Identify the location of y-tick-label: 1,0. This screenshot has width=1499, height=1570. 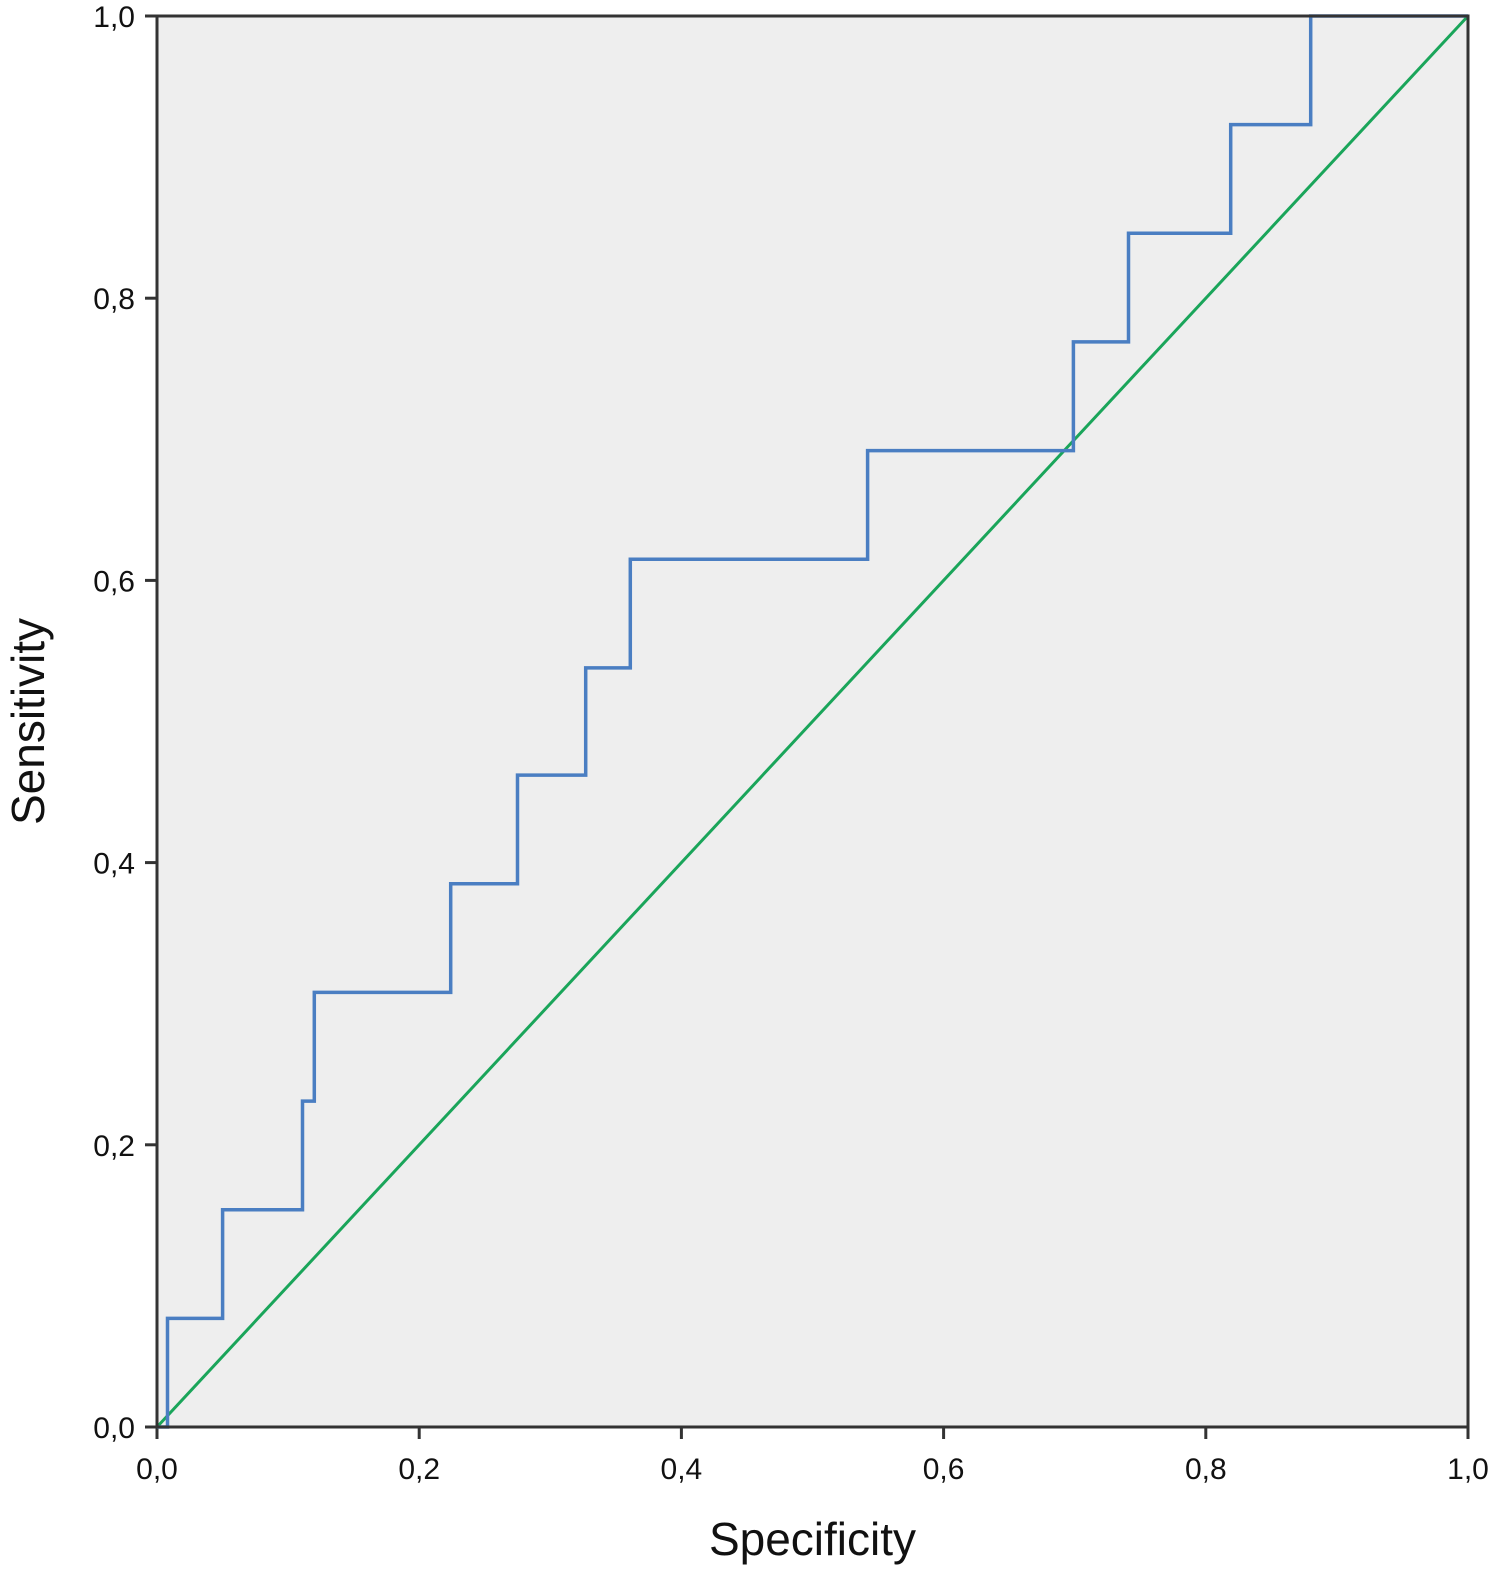
(114, 17).